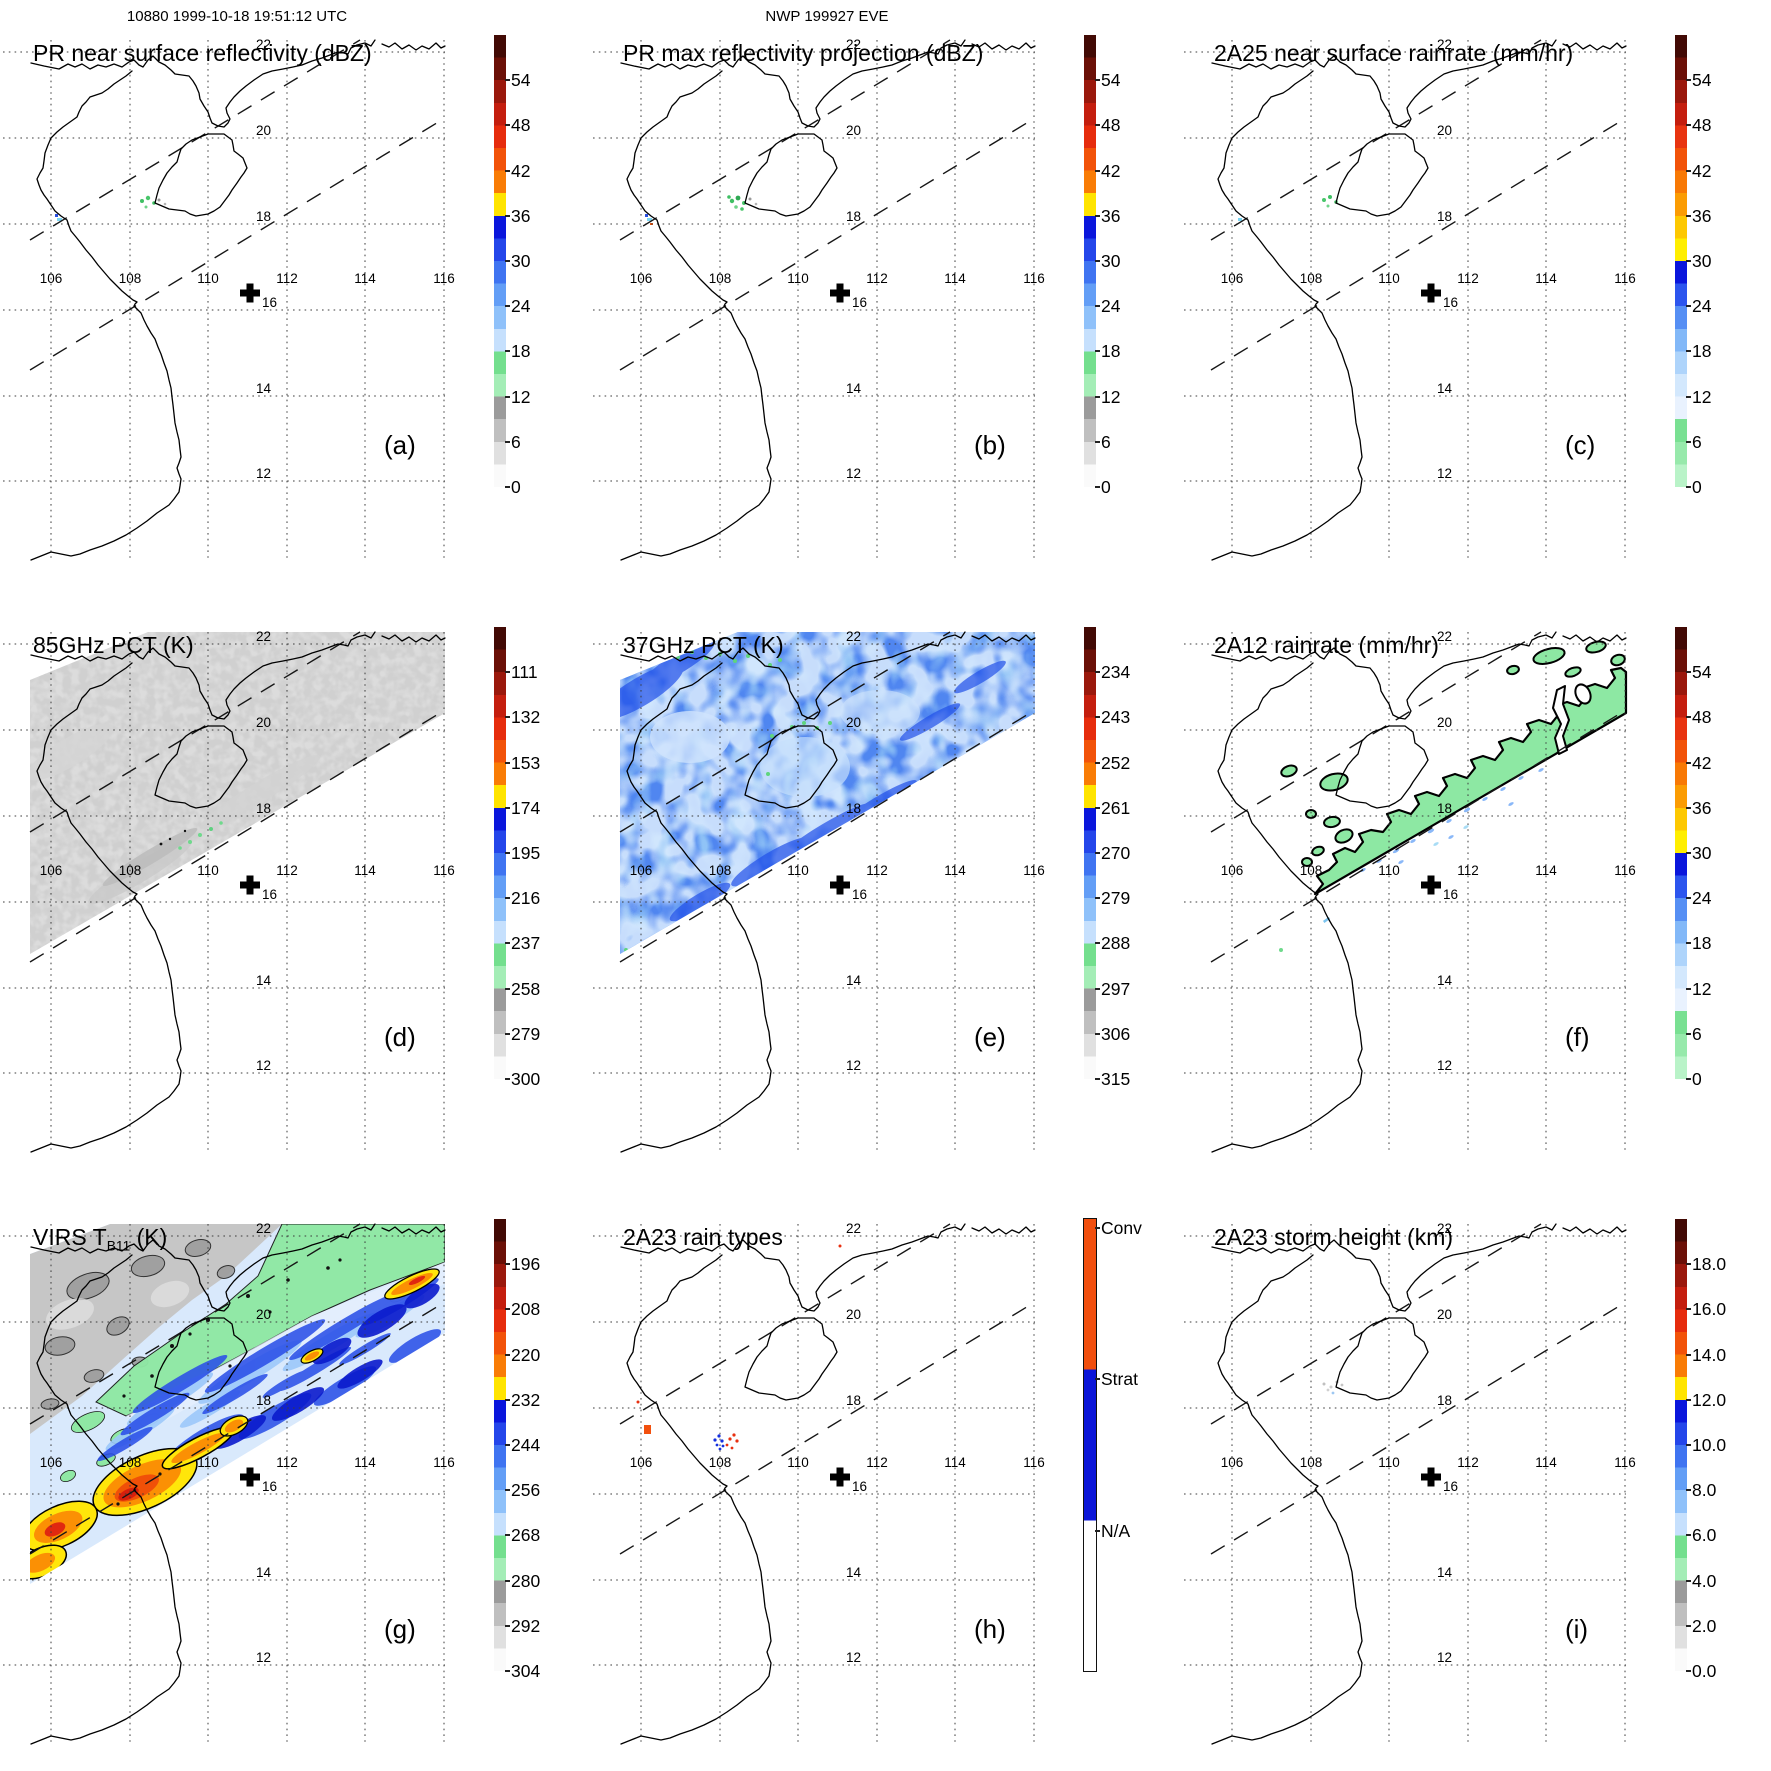 This screenshot has width=1771, height=1771. Describe the element at coordinates (517, 125) in the screenshot. I see `colorbar-tick: 48` at that location.